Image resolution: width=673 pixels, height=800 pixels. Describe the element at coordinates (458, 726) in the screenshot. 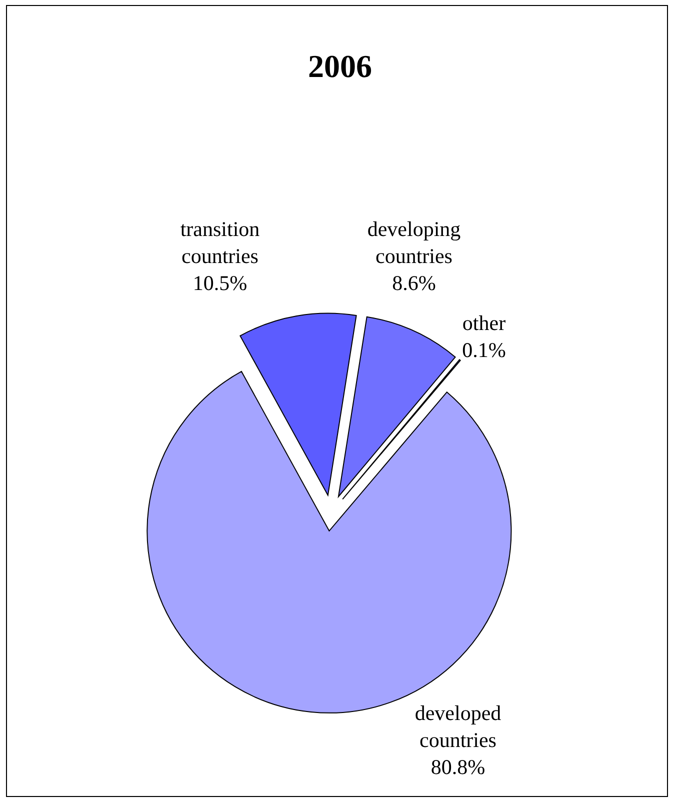

I see `slice-label: developed countries` at that location.